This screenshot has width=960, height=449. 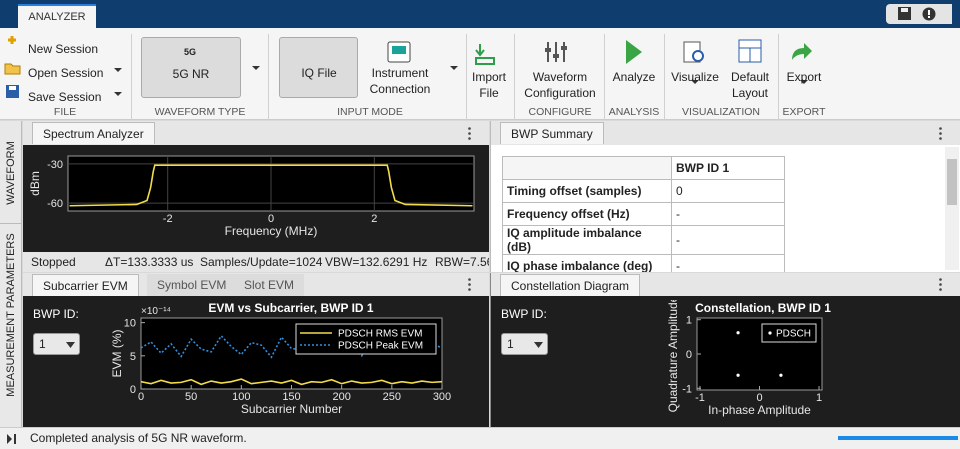 I want to click on tab: ANALYZER, so click(x=57, y=16).